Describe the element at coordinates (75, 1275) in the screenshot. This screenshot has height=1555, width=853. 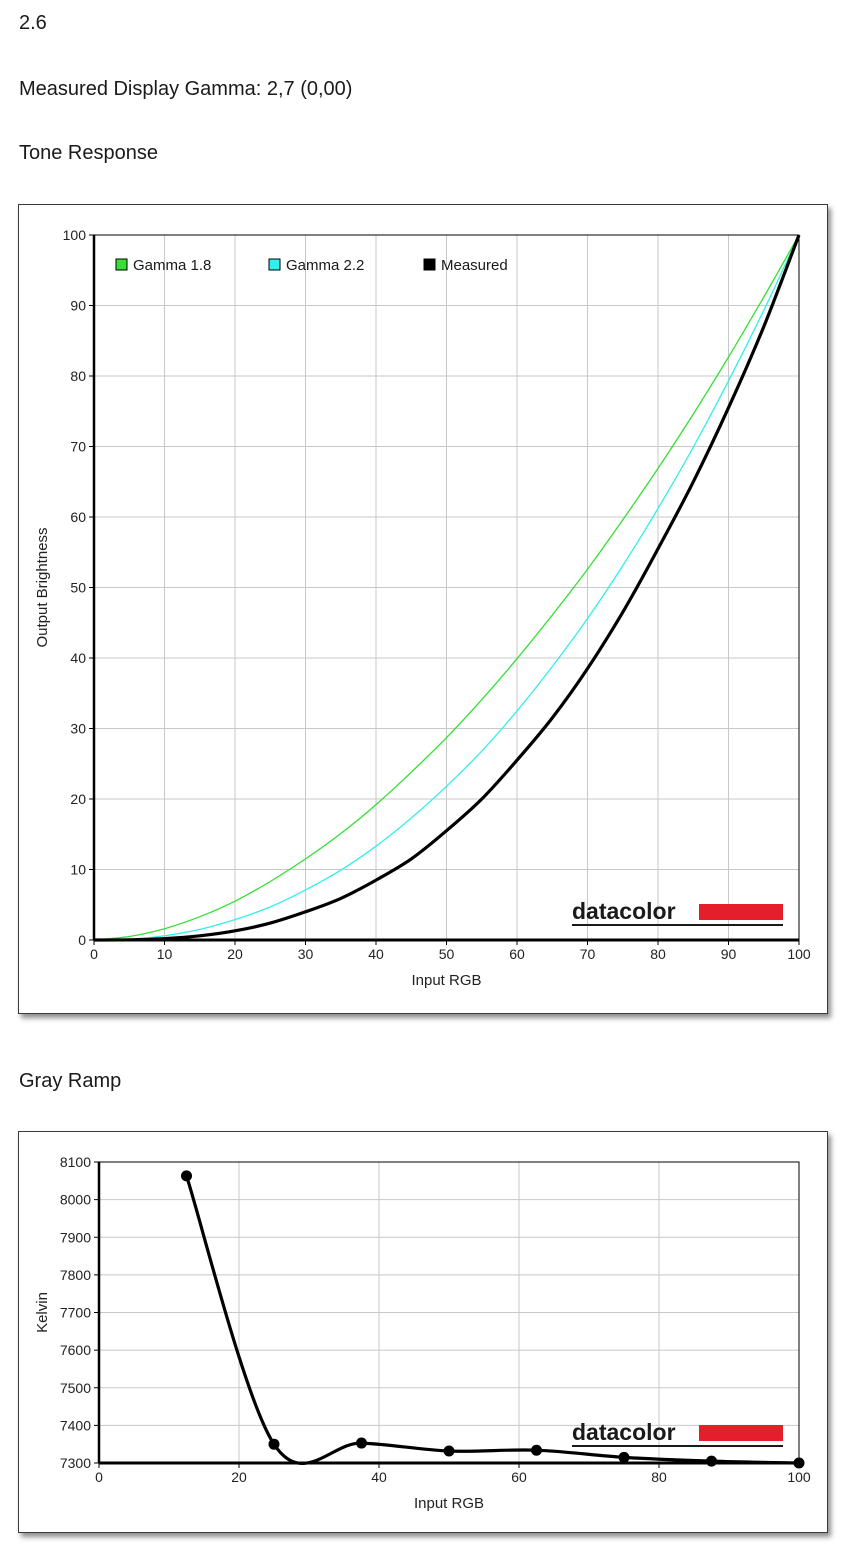
I see `y-tick-label: 7800` at that location.